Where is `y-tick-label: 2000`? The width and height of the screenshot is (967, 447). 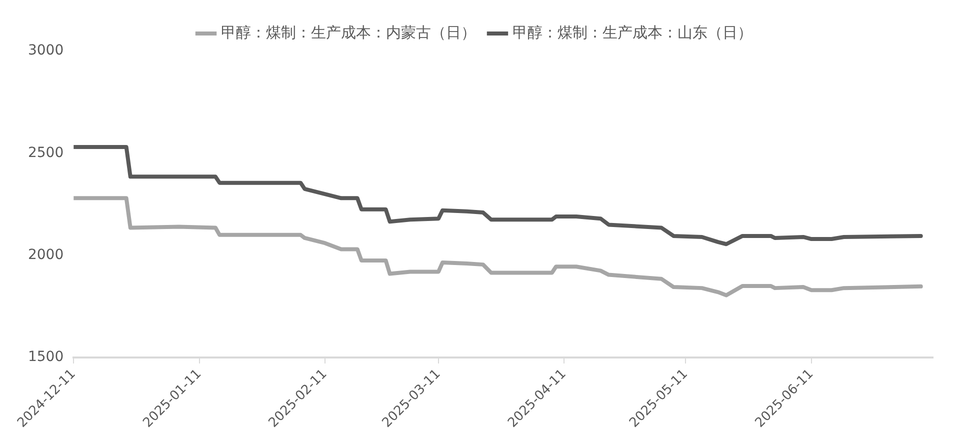 y-tick-label: 2000 is located at coordinates (46, 255).